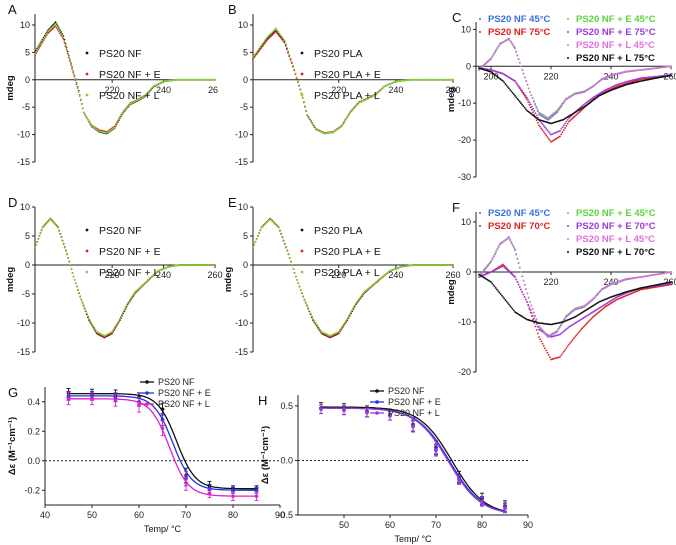 This screenshot has height=545, width=676. Describe the element at coordinates (23, 323) in the screenshot. I see `y-tick-label: -10` at that location.